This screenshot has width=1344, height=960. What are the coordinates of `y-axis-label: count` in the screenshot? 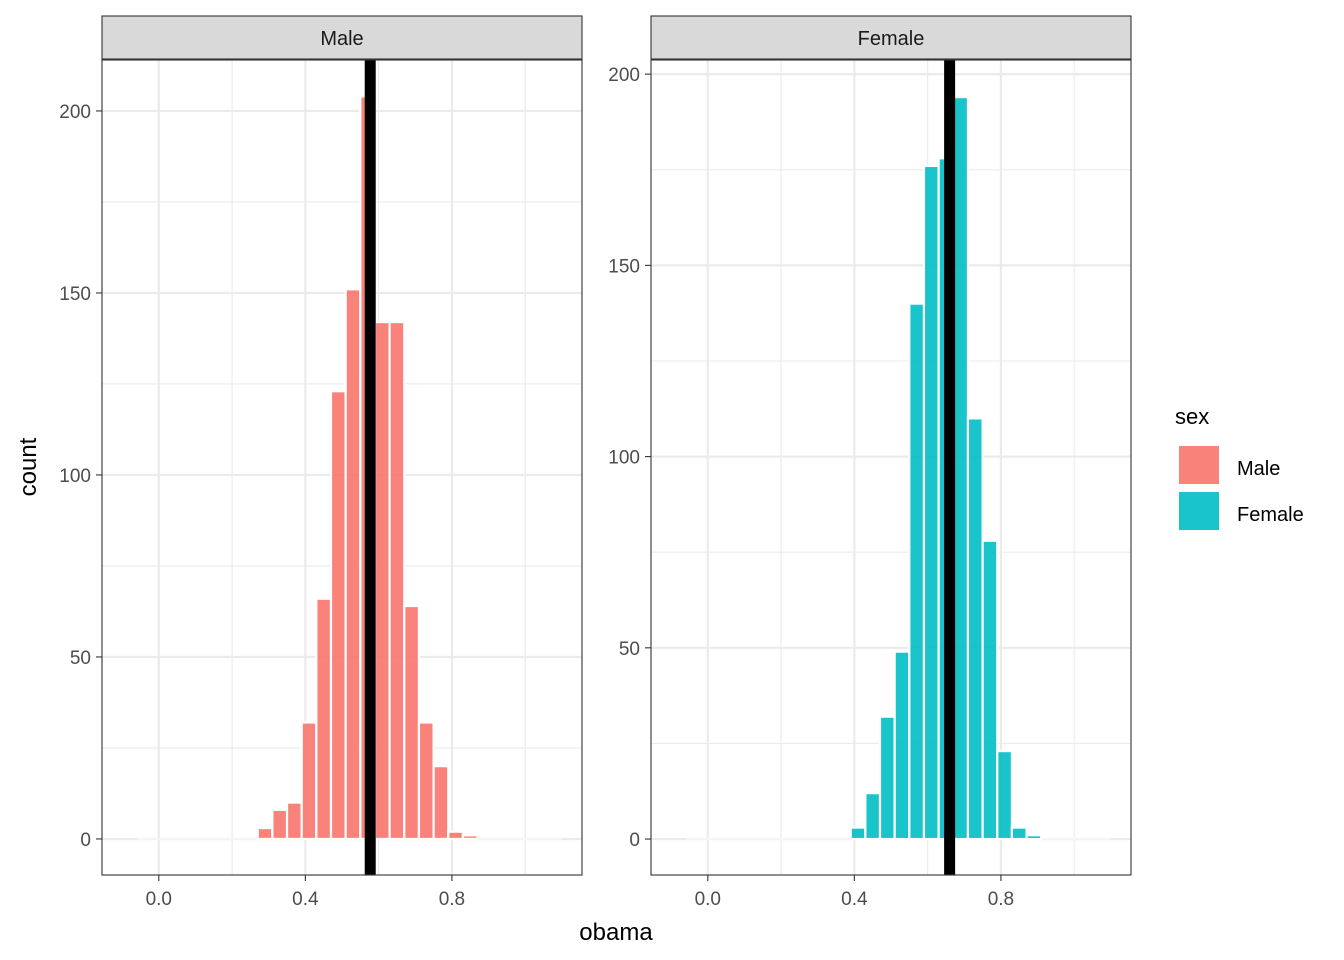 It's located at (28, 466).